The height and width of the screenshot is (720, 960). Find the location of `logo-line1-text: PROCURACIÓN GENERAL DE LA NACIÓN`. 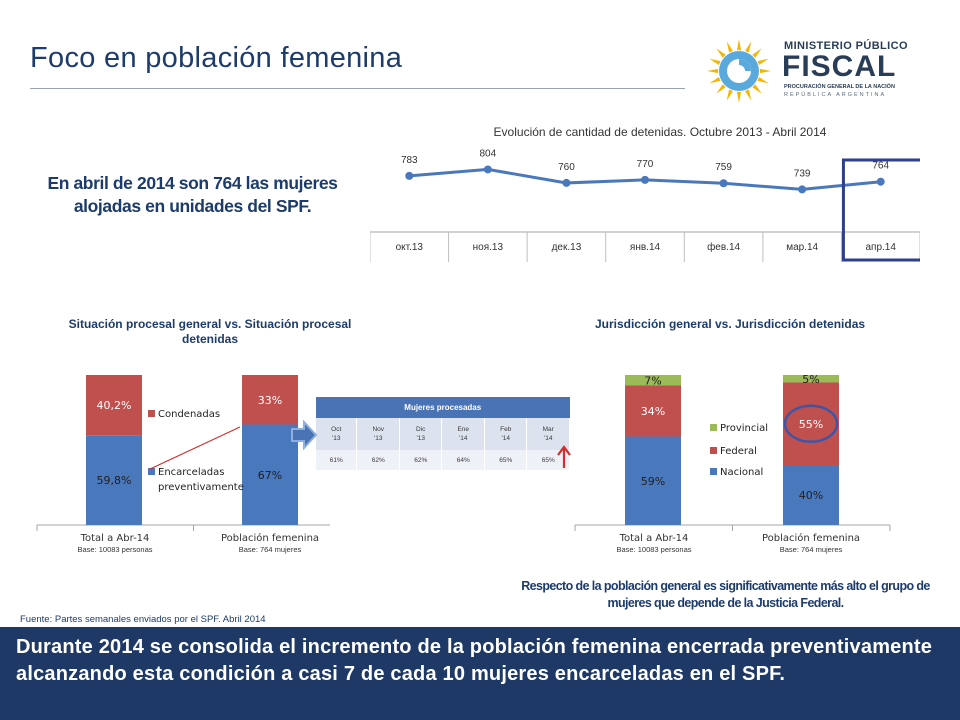

logo-line1-text: PROCURACIÓN GENERAL DE LA NACIÓN is located at coordinates (839, 87).